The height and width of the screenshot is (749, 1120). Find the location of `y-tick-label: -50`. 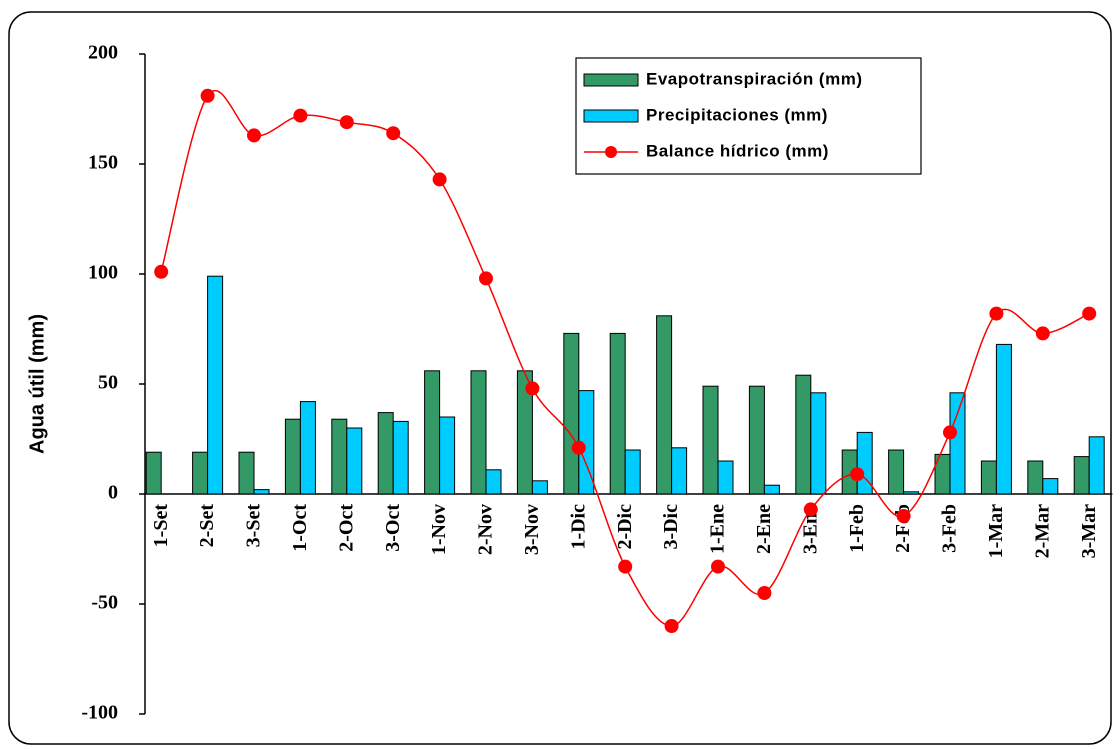

y-tick-label: -50 is located at coordinates (104, 603).